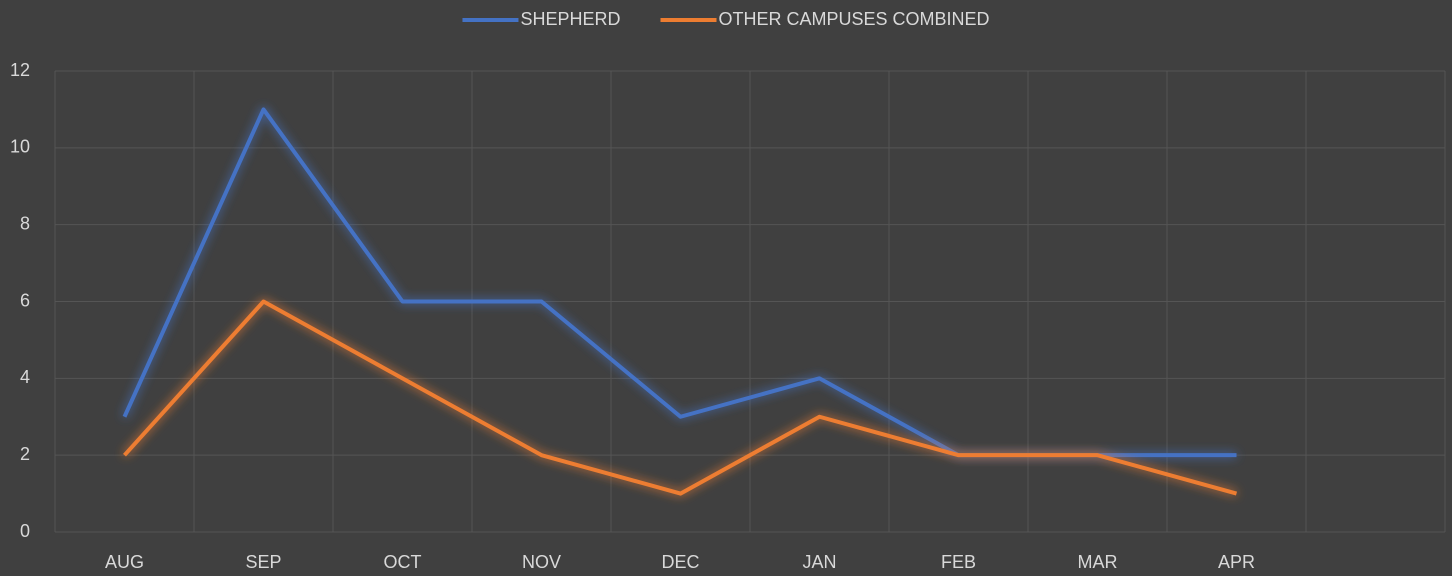 The height and width of the screenshot is (576, 1452). I want to click on x-tick-label: AUG, so click(124, 562).